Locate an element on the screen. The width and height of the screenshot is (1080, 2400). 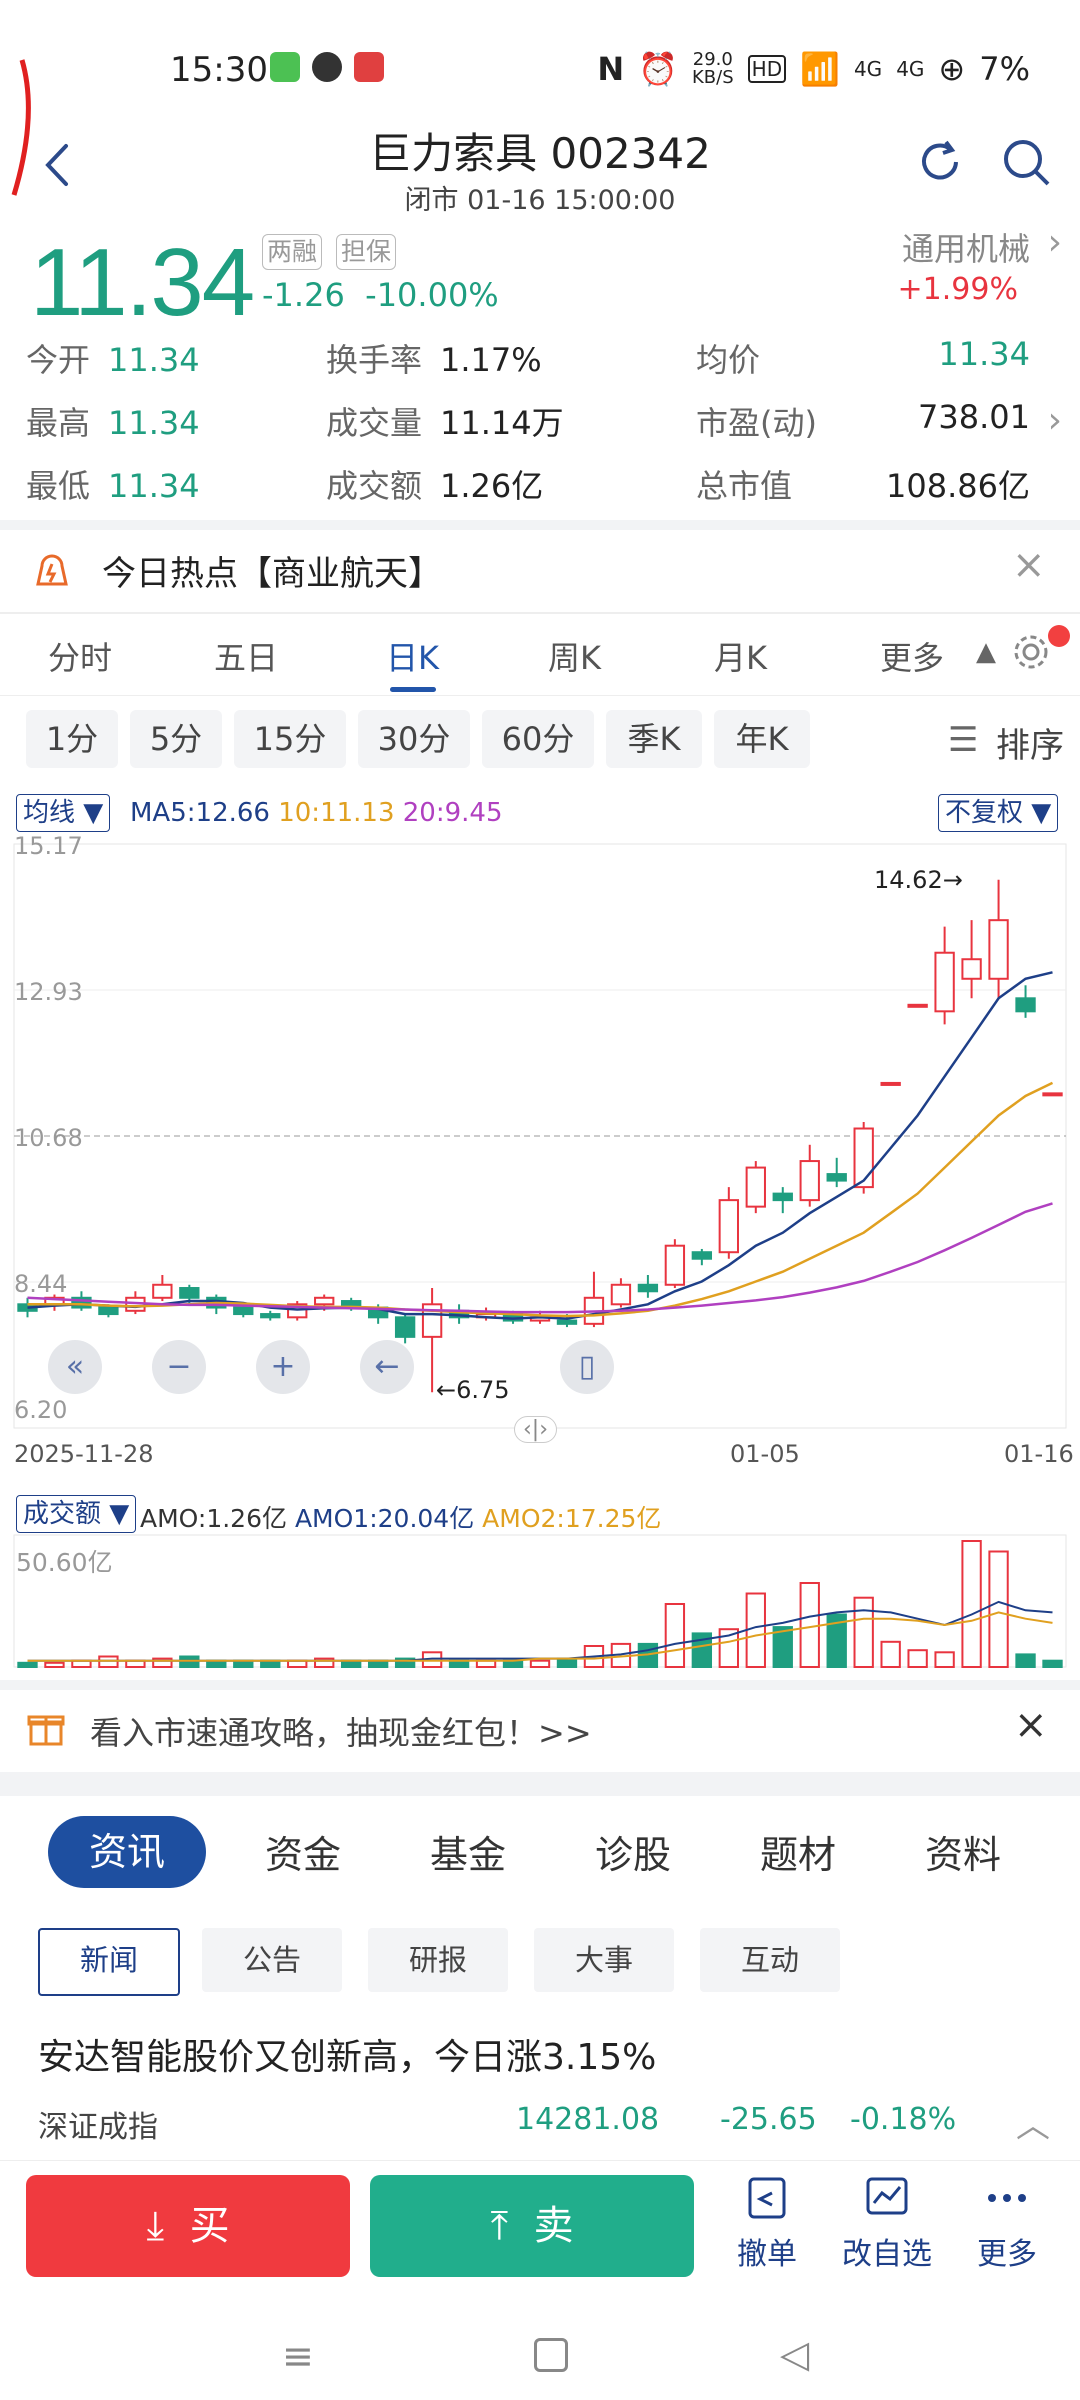
subtab-events: 大事 is located at coordinates (604, 1960).